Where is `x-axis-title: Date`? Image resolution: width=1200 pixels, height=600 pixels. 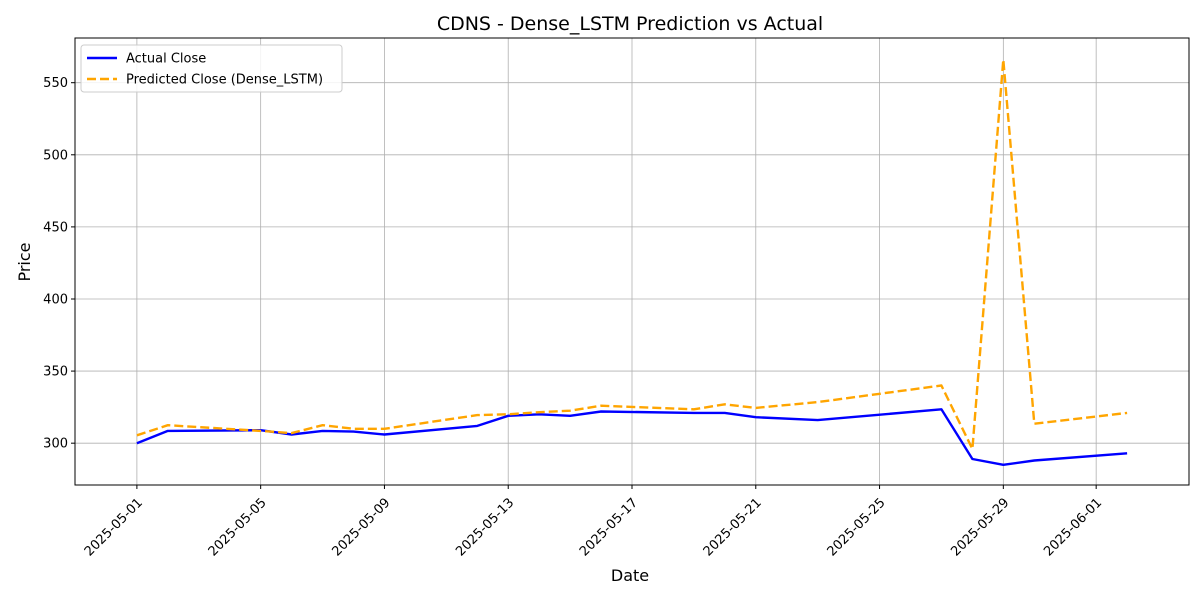
x-axis-title: Date is located at coordinates (630, 575).